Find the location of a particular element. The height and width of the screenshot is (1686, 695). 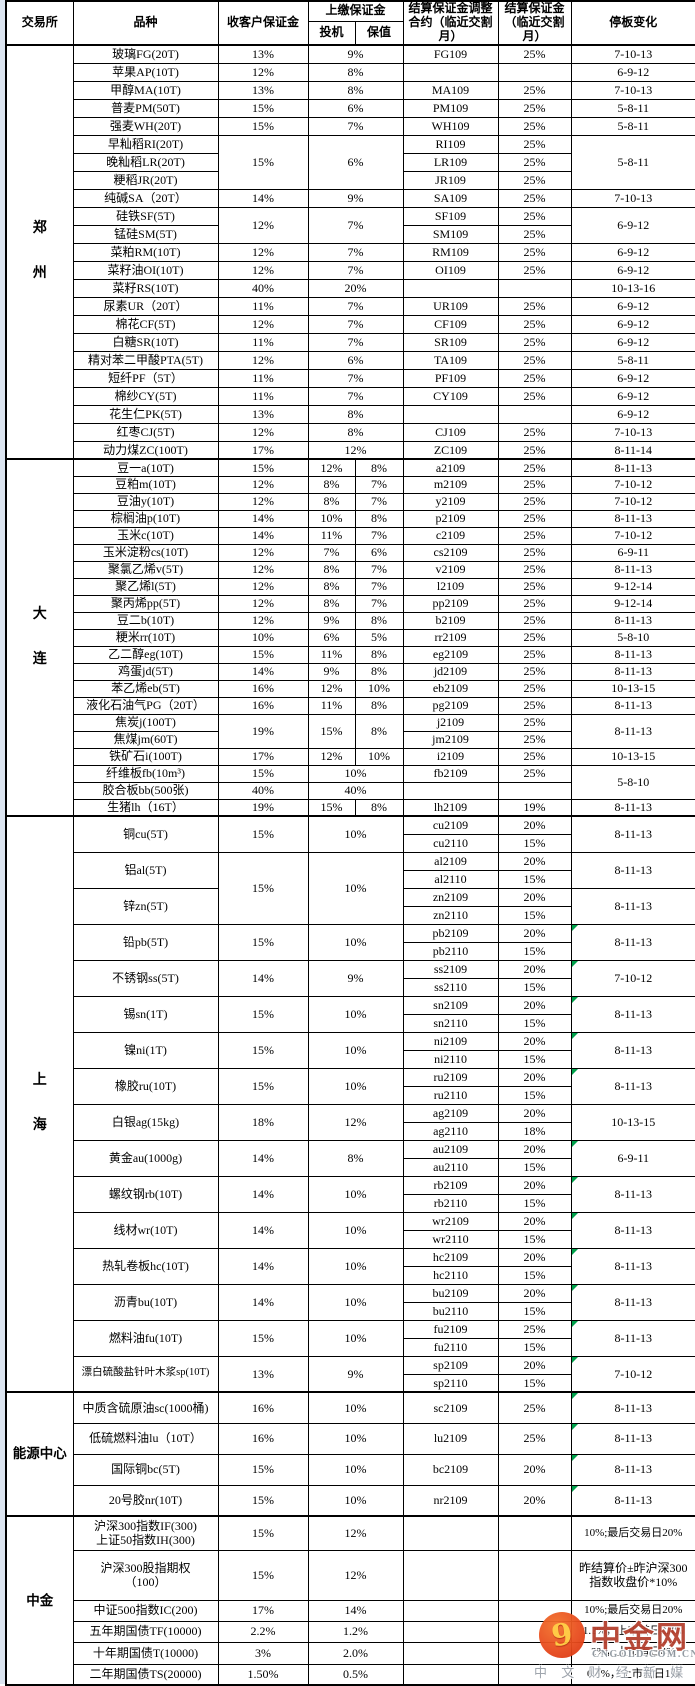

cell: 国际铜bc(5T) is located at coordinates (145, 1469).